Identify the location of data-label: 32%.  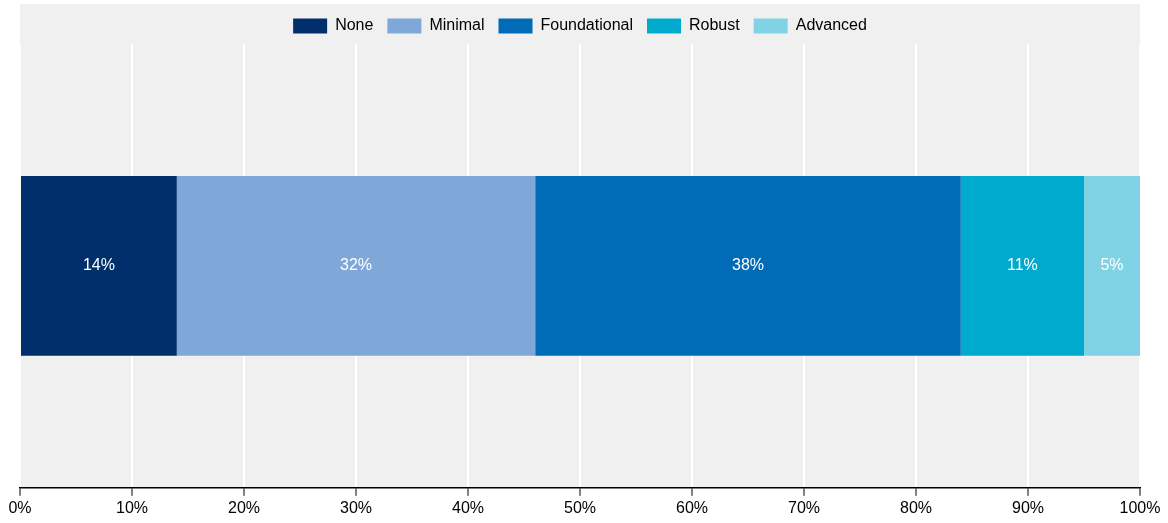
(356, 265).